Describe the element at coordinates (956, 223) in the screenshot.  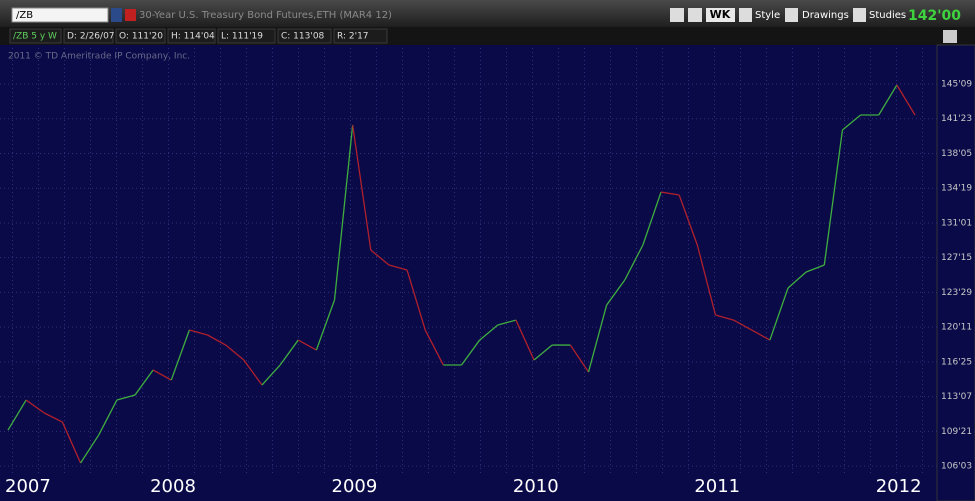
I see `y-tick-label: 131'01` at that location.